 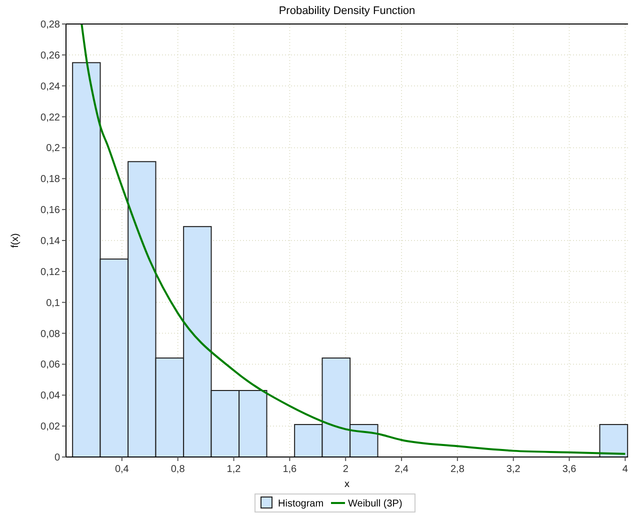 I want to click on x-tick-label: 2,4, so click(x=401, y=469).